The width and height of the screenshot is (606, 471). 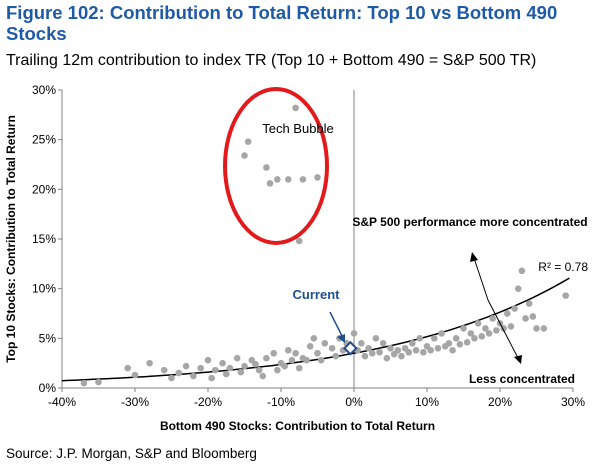 What do you see at coordinates (135, 402) in the screenshot?
I see `x-tick-label: -30%` at bounding box center [135, 402].